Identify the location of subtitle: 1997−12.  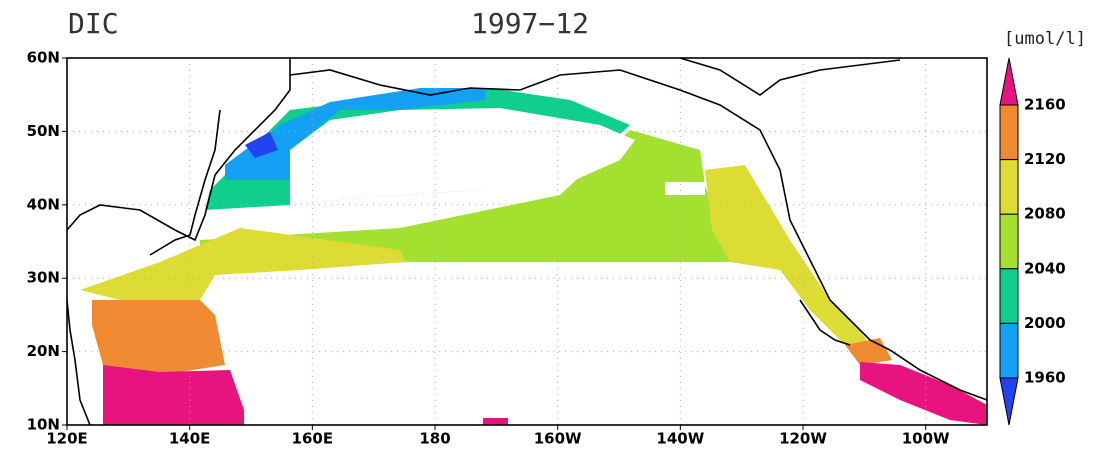
(530, 23).